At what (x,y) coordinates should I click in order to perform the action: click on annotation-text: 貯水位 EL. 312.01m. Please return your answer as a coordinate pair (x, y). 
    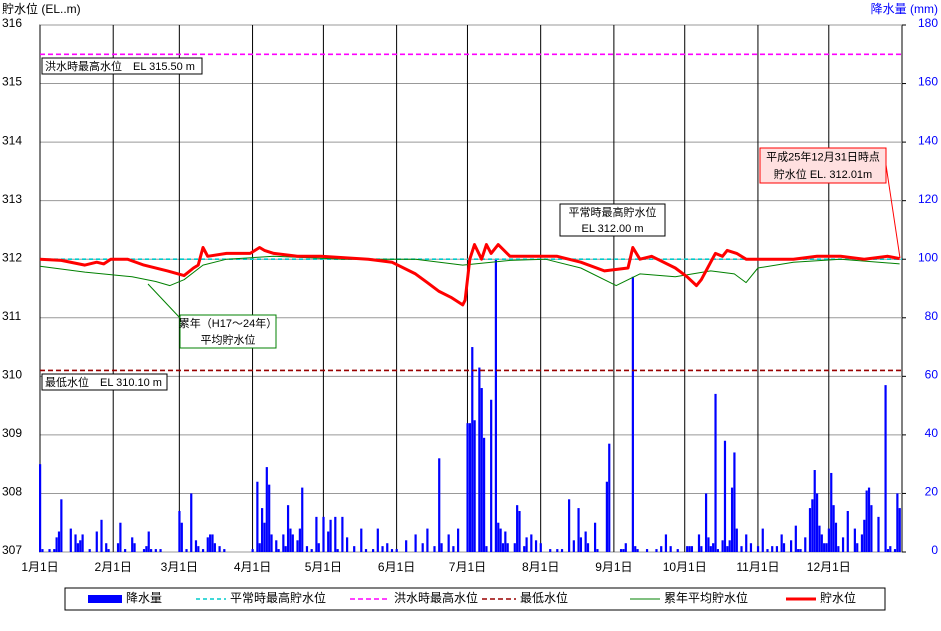
    Looking at the image, I should click on (823, 174).